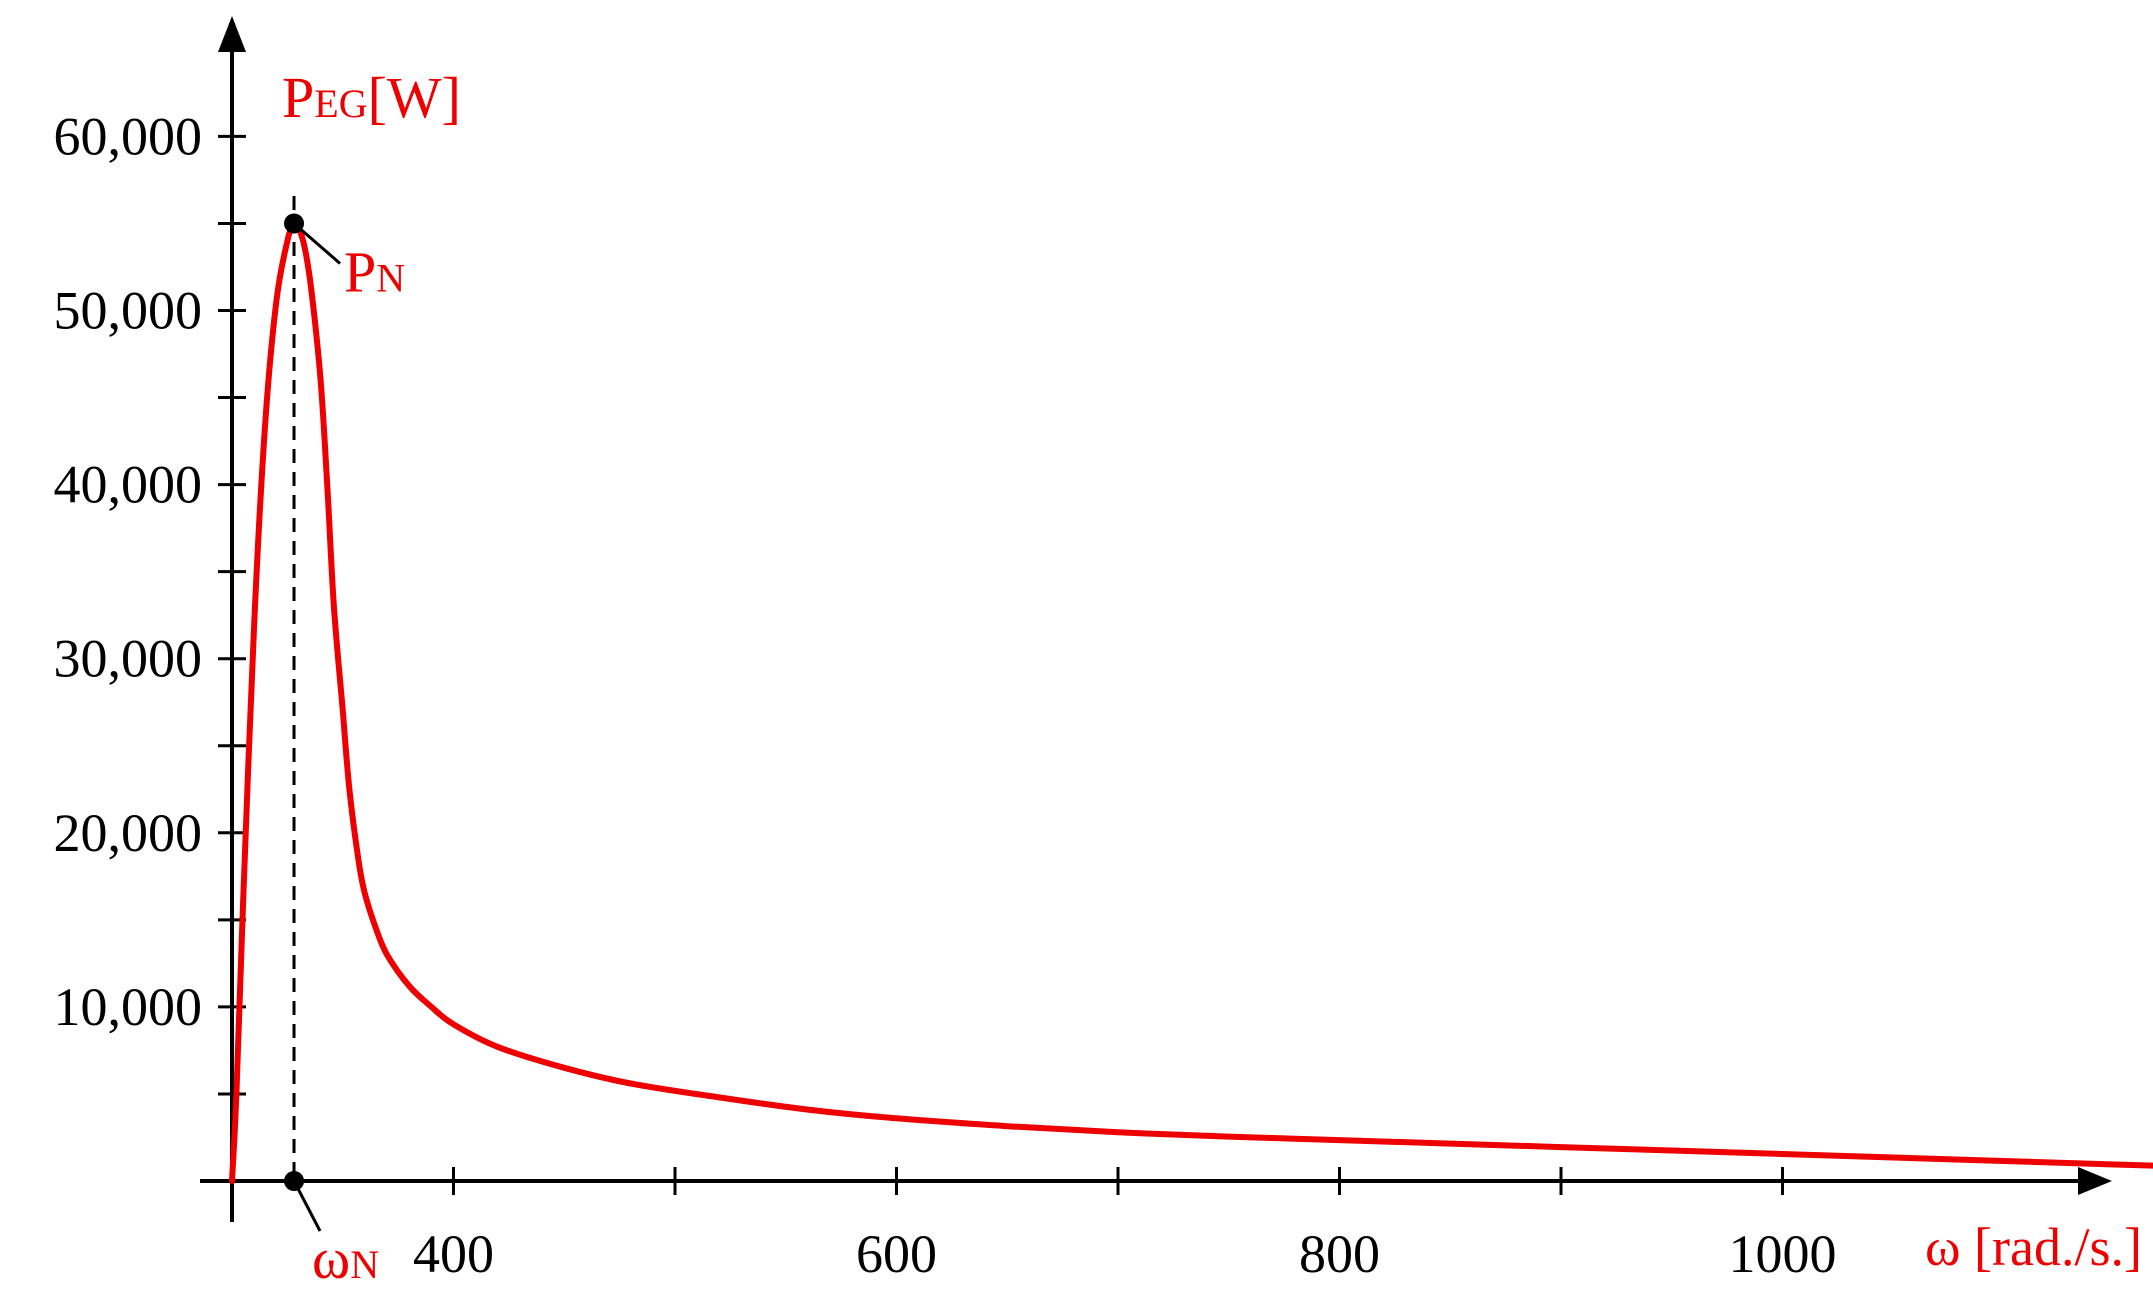 The width and height of the screenshot is (2153, 1298). What do you see at coordinates (345, 1258) in the screenshot?
I see `omega-n-annotation-label: ωN` at bounding box center [345, 1258].